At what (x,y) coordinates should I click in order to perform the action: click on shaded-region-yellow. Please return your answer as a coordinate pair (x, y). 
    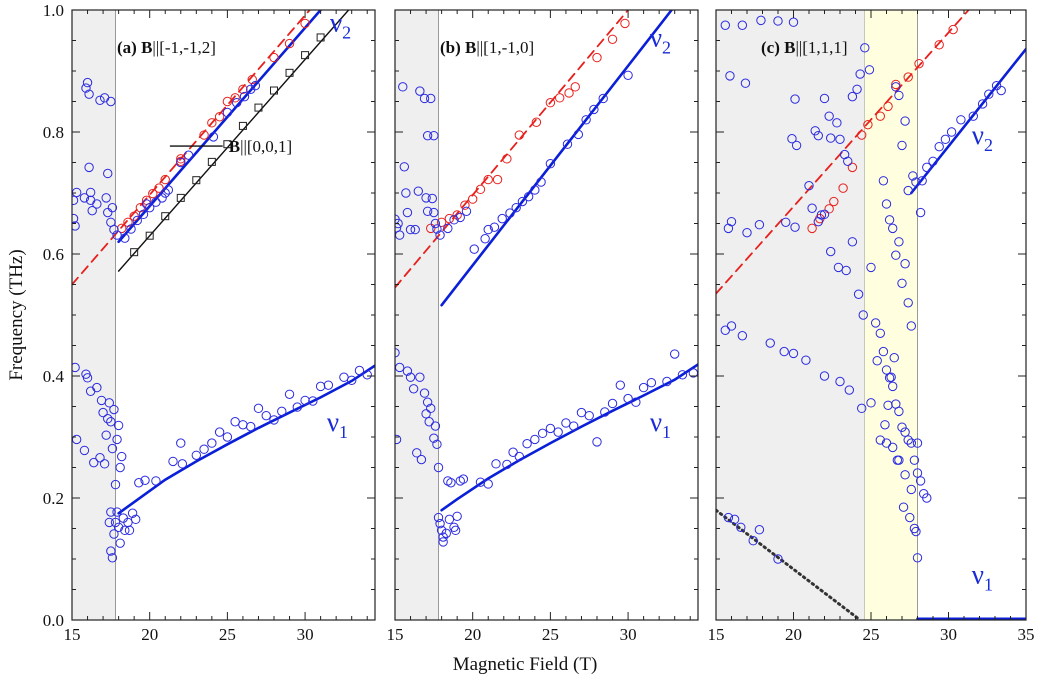
    Looking at the image, I should click on (891, 315).